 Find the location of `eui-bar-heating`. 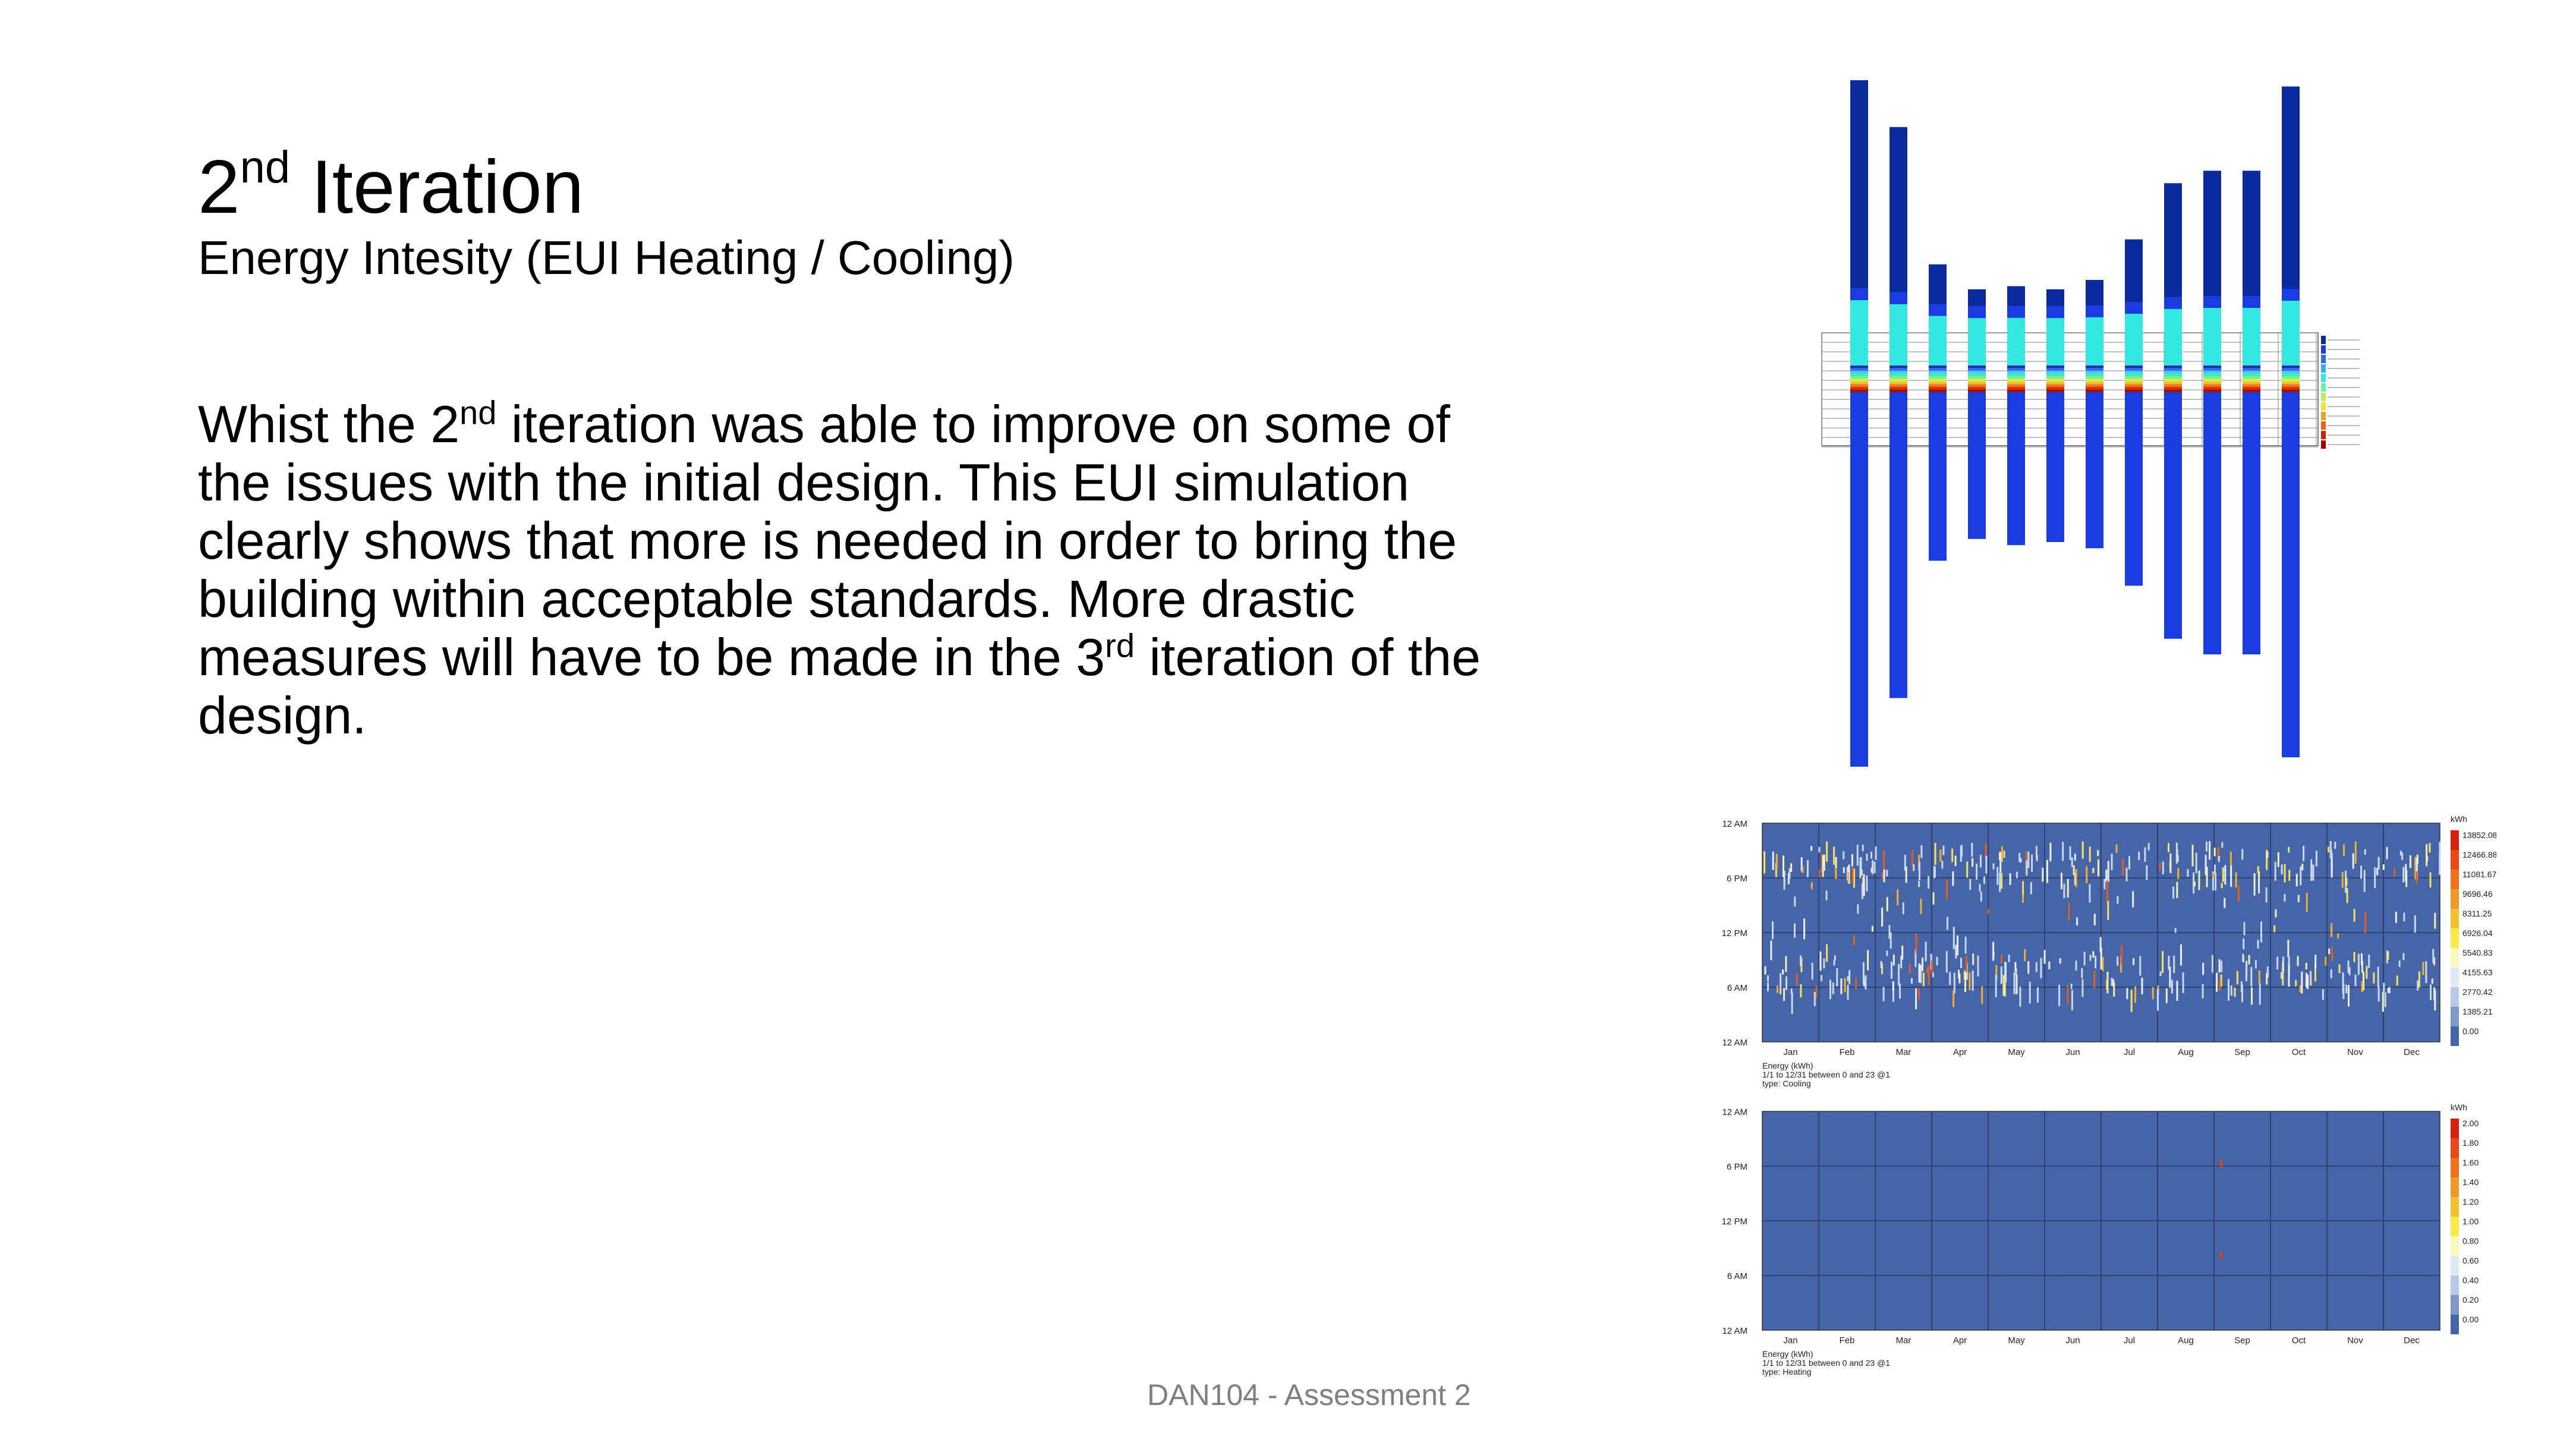

eui-bar-heating is located at coordinates (2291, 575).